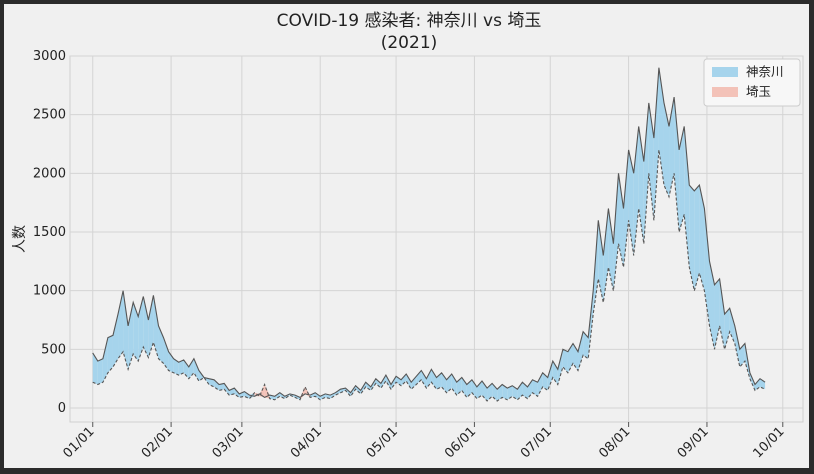 The image size is (814, 474). What do you see at coordinates (725, 72) in the screenshot?
I see `legend-swatch-kanagawa` at bounding box center [725, 72].